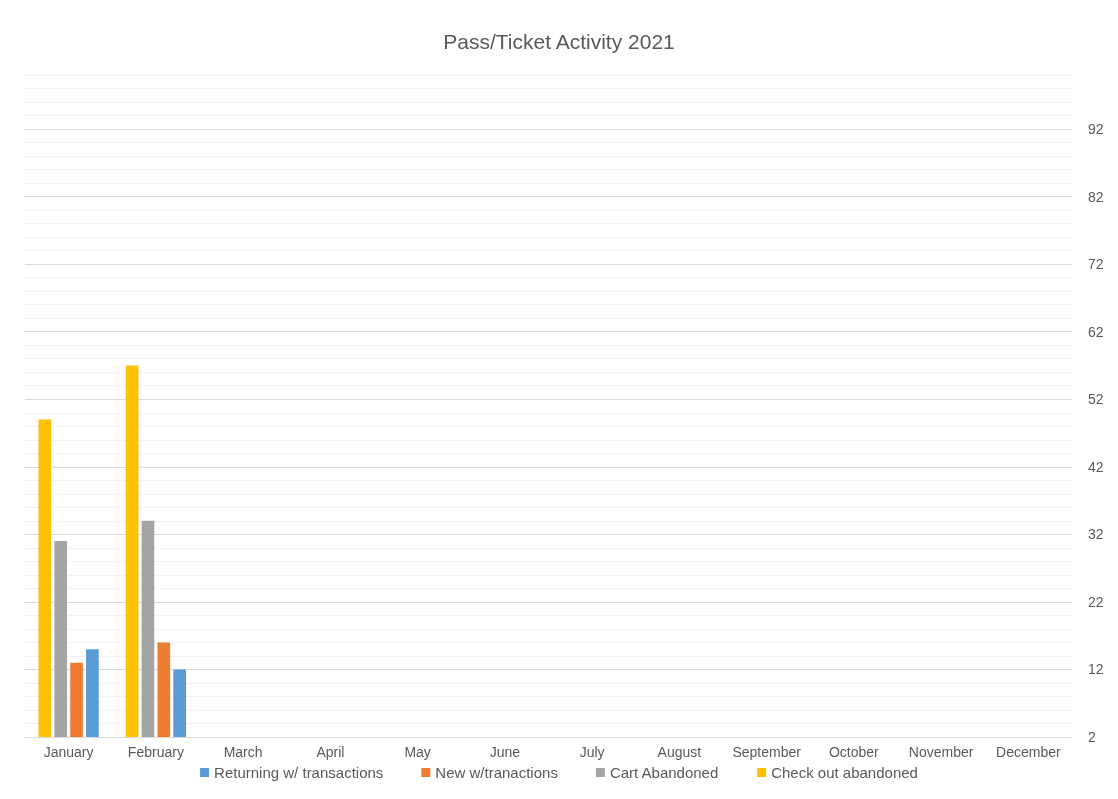 Image resolution: width=1118 pixels, height=799 pixels. Describe the element at coordinates (1092, 737) in the screenshot. I see `y-tick-label: 2` at that location.